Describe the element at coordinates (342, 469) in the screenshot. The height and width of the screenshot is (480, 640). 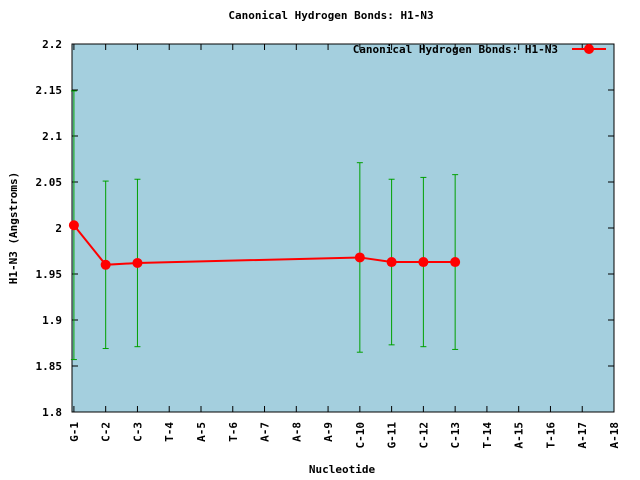
I see `x-axis-label: Nucleotide` at that location.